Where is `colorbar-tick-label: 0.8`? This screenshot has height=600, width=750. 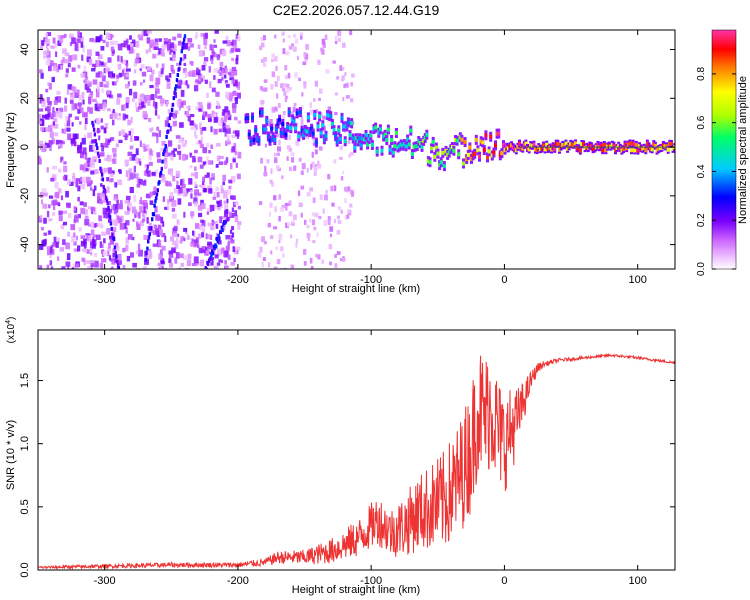
colorbar-tick-label: 0.8 is located at coordinates (701, 74).